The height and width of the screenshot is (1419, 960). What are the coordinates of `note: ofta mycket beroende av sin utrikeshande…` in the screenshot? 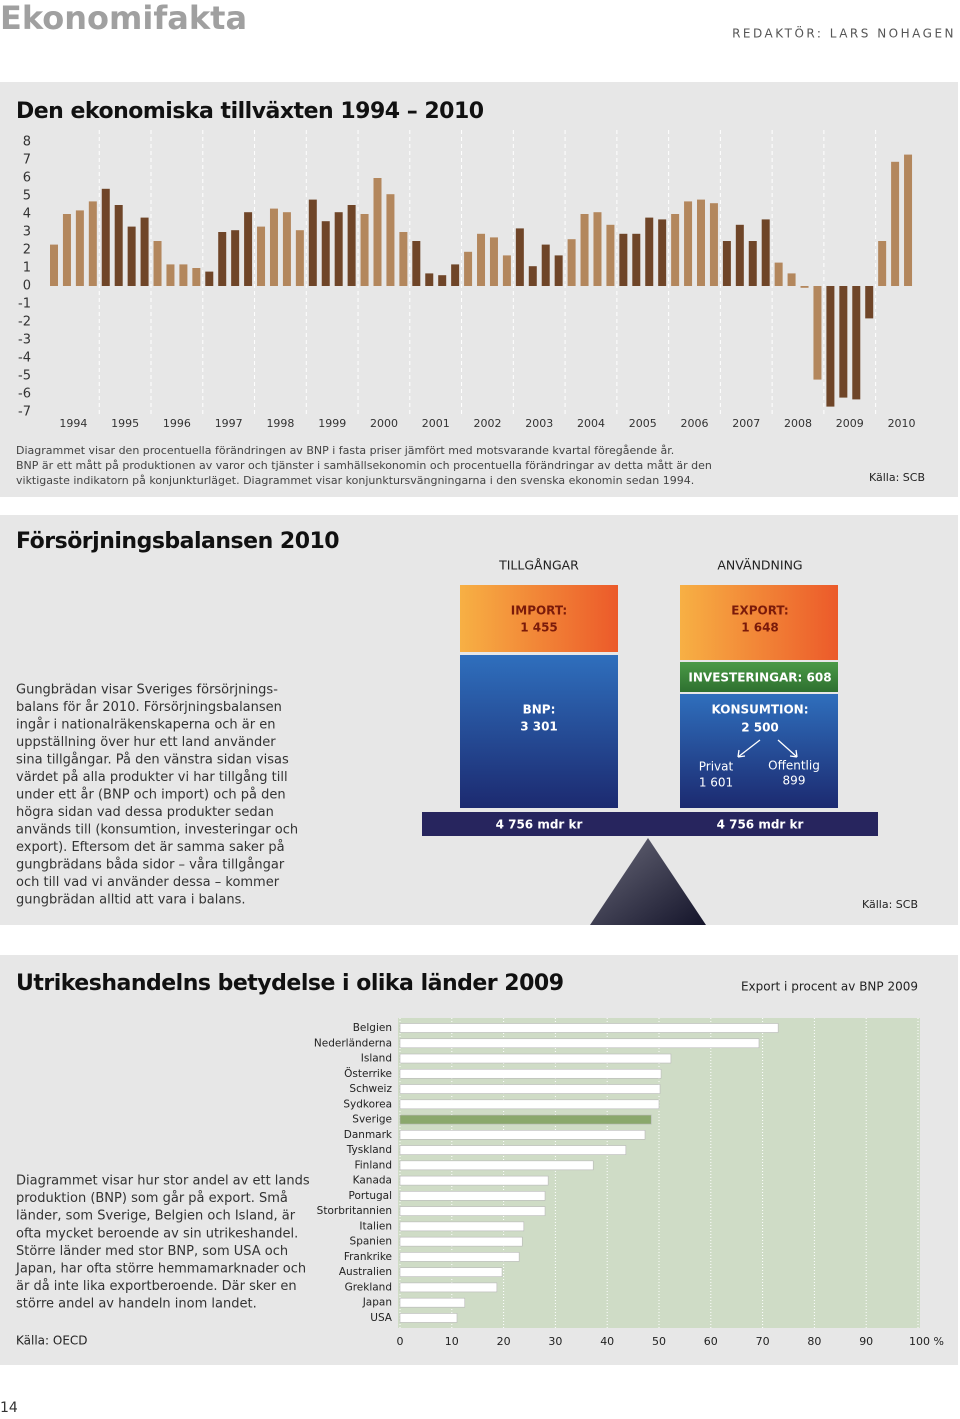 It's located at (157, 1233).